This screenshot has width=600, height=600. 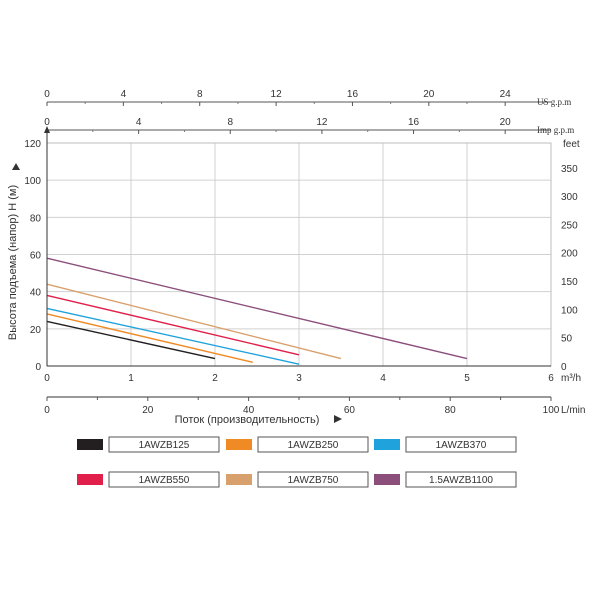 I want to click on legend-swatch-1AWZB370, so click(x=387, y=444).